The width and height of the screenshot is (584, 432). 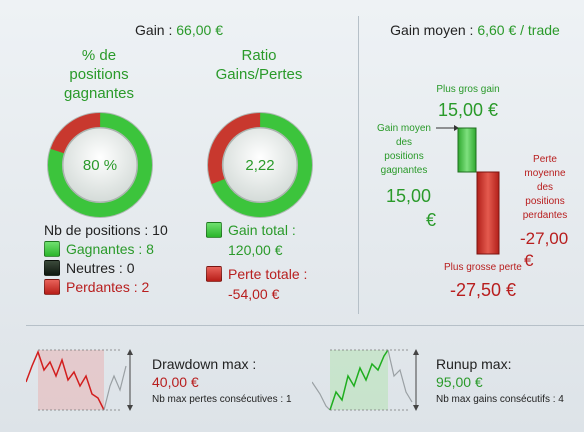 What do you see at coordinates (545, 159) in the screenshot?
I see `pm-line1: Perte` at bounding box center [545, 159].